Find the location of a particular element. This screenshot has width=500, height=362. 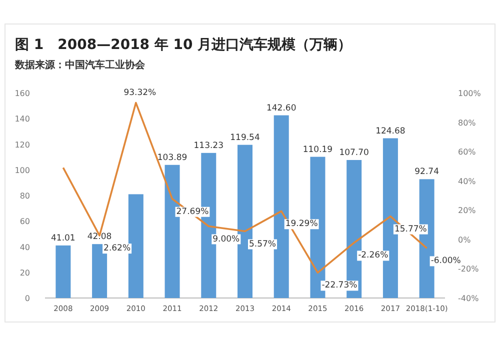

data-label: 119.54 is located at coordinates (245, 137).